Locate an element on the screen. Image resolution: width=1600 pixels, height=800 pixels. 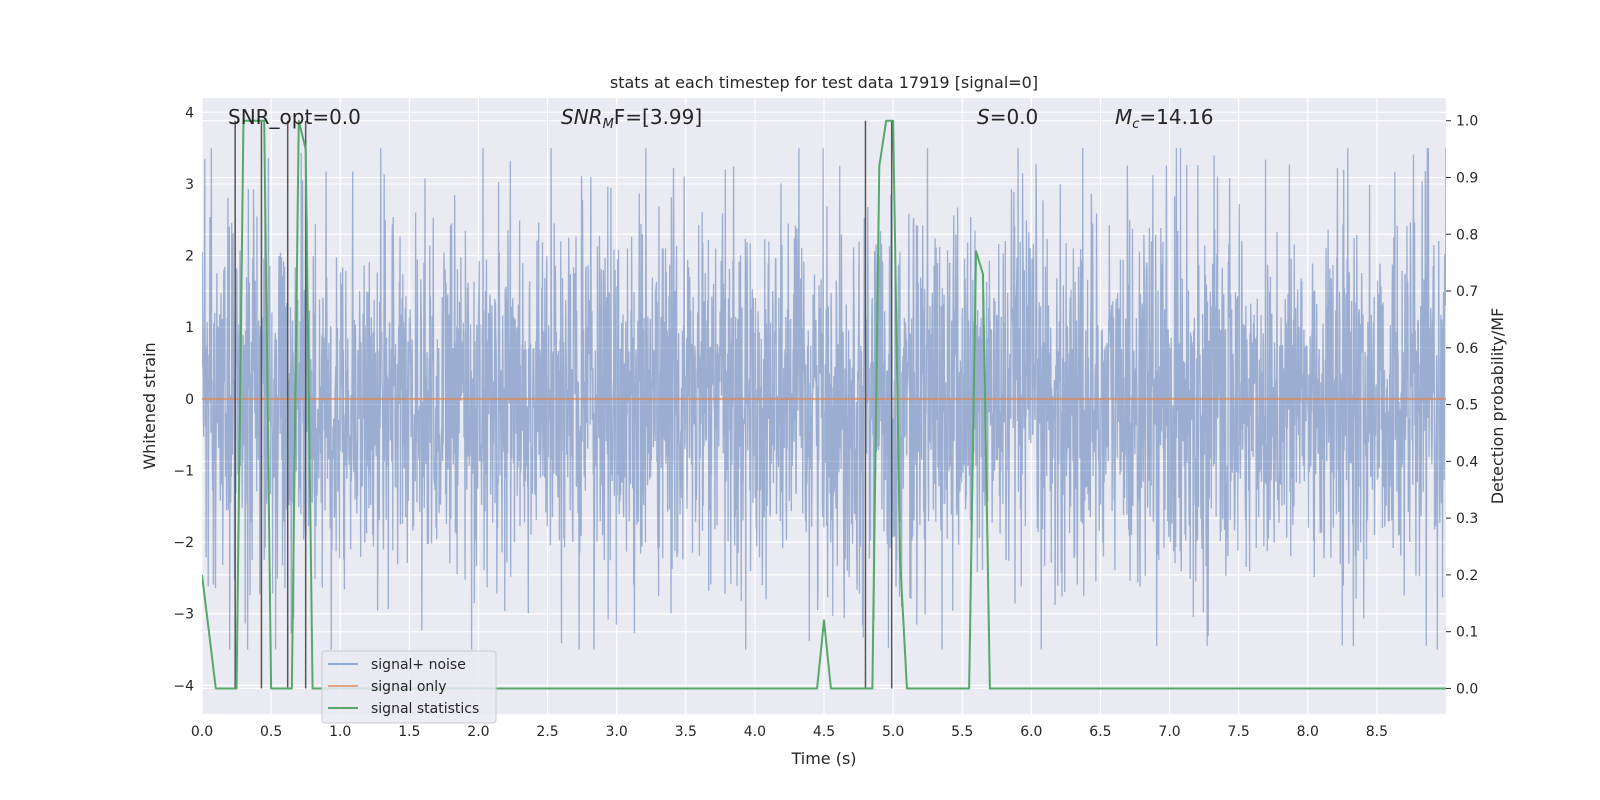
y-tick-label-right-1: 0.1 is located at coordinates (1467, 633).